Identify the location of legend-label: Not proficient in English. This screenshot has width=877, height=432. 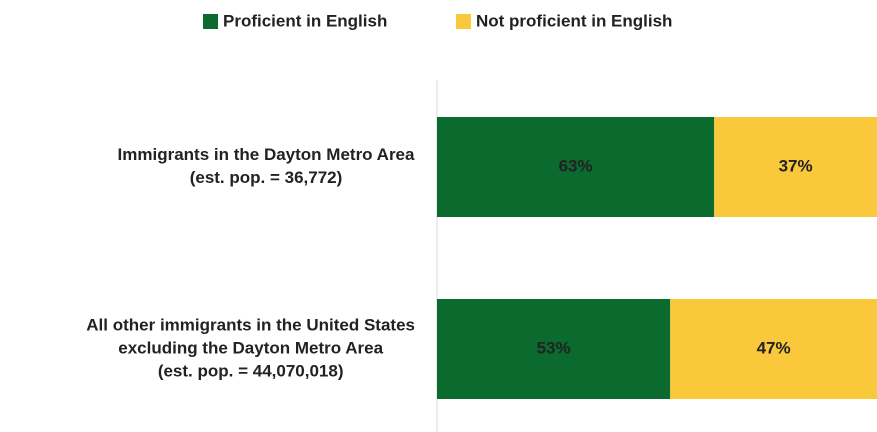
(574, 20).